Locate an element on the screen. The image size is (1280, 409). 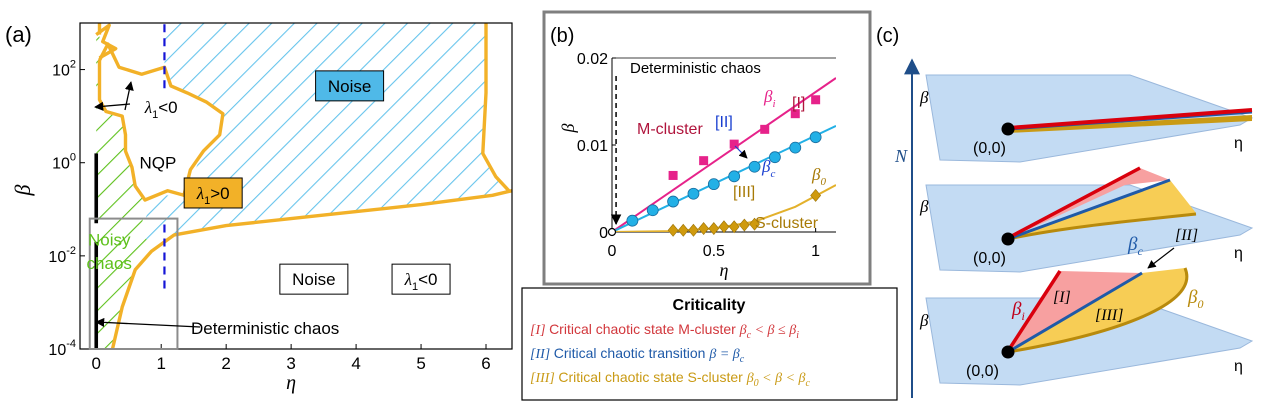
plane-2-origin-dot is located at coordinates (1008, 239).